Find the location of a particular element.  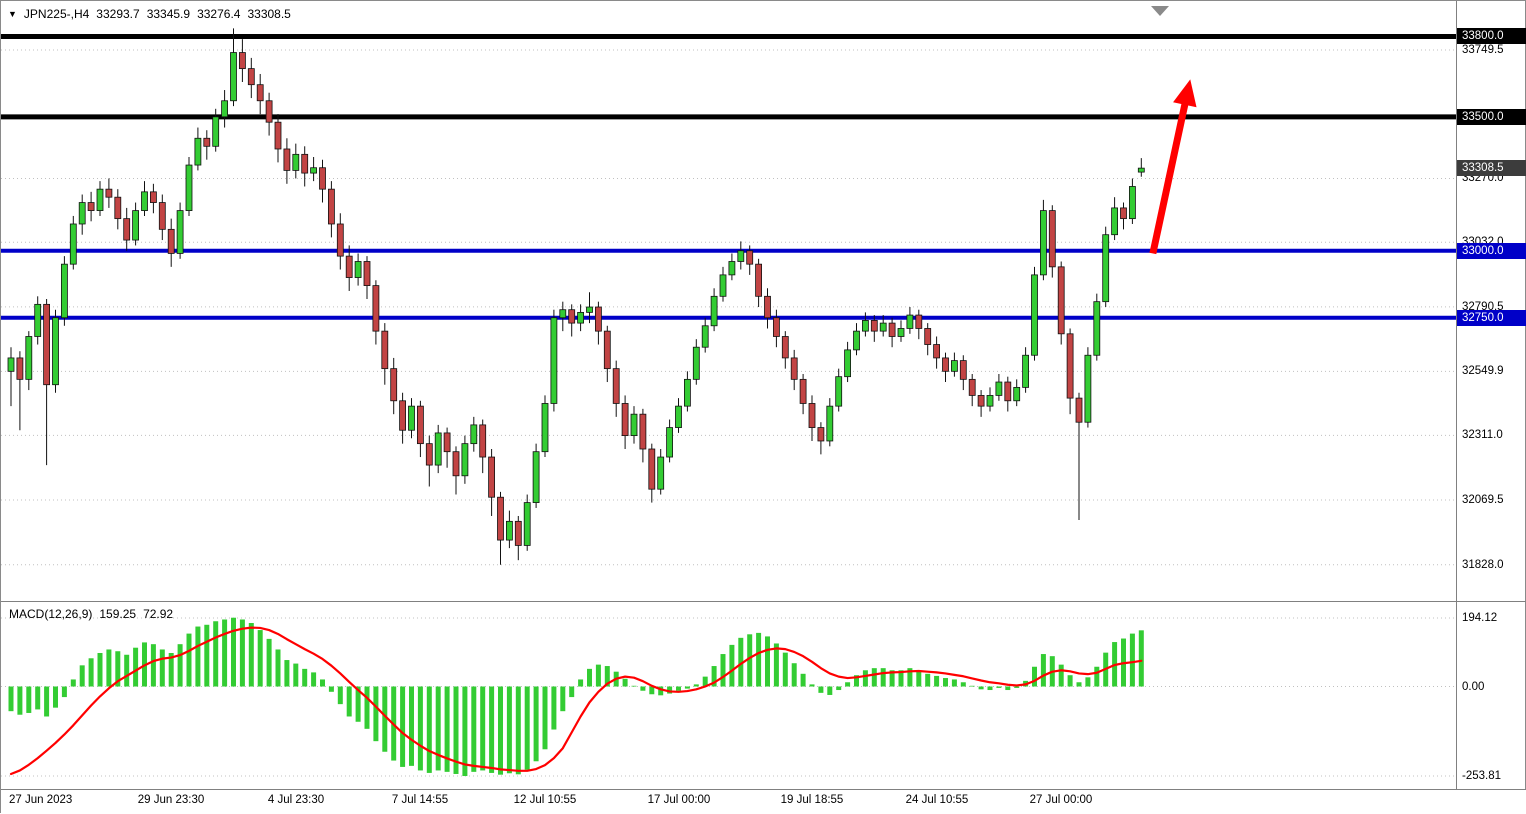

ohlc-low-value: 33276.4 is located at coordinates (219, 14).